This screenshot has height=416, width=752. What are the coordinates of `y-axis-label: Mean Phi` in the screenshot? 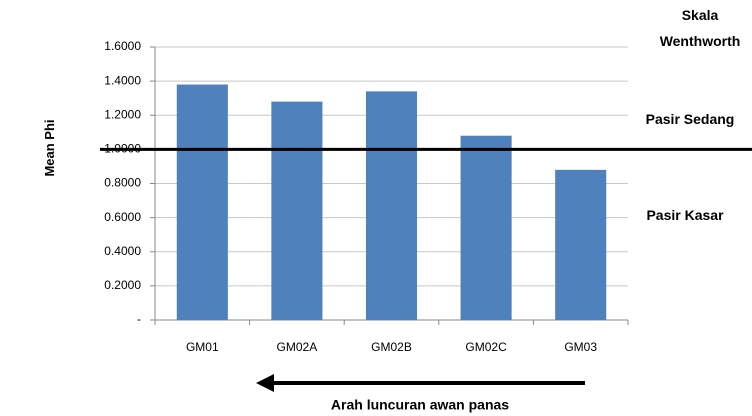 It's located at (49, 148).